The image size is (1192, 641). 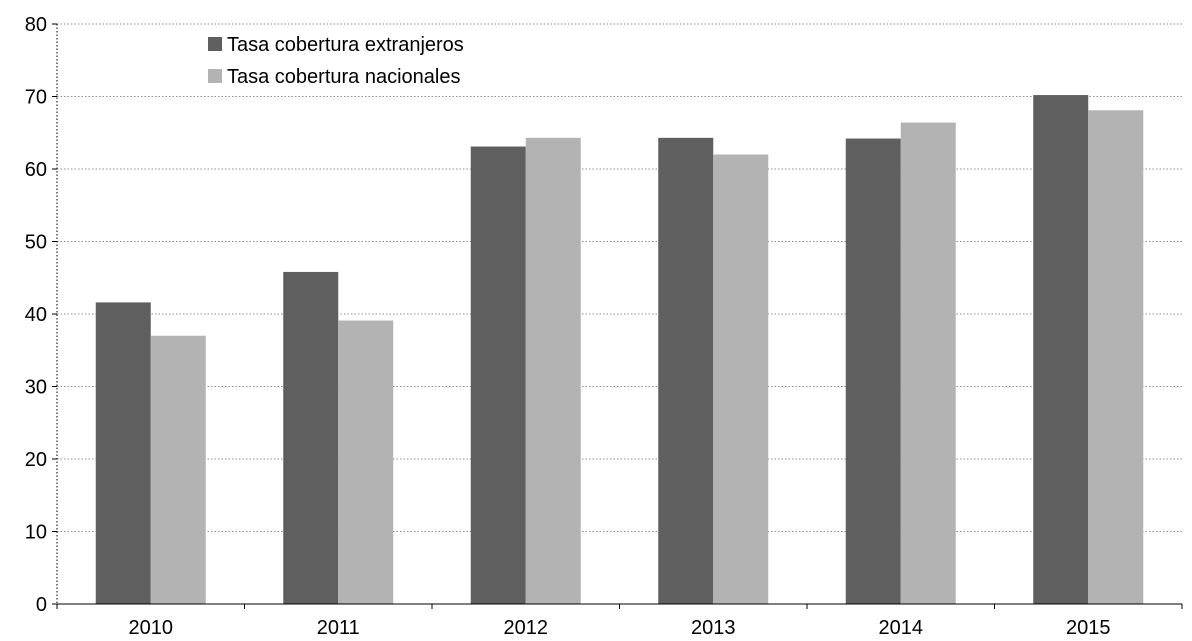 I want to click on bar-nacionales-2010, so click(x=178, y=469).